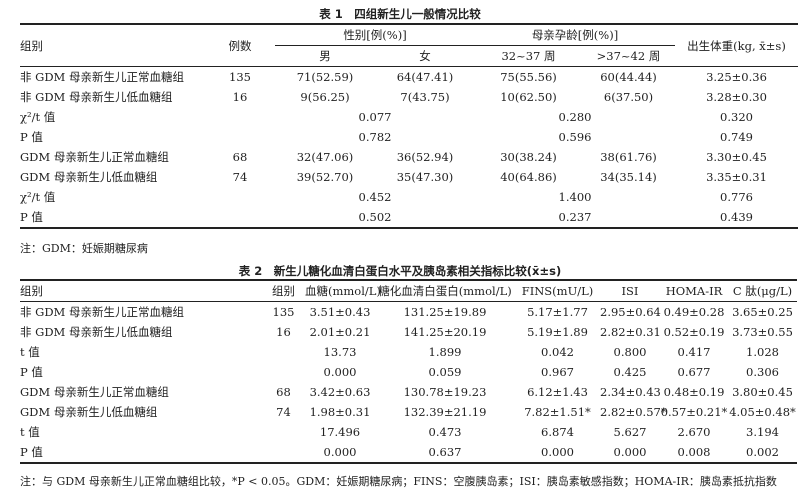 The image size is (800, 489). What do you see at coordinates (694, 452) in the screenshot?
I see `cell: 0.008` at bounding box center [694, 452].